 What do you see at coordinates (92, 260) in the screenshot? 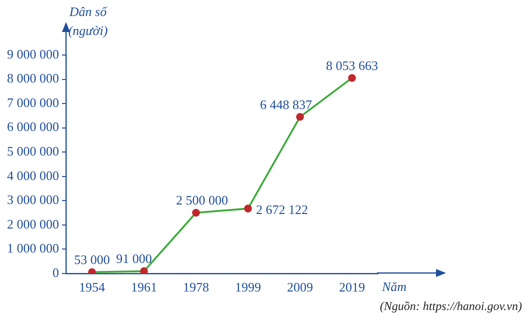
I see `data-label: 53 000` at bounding box center [92, 260].